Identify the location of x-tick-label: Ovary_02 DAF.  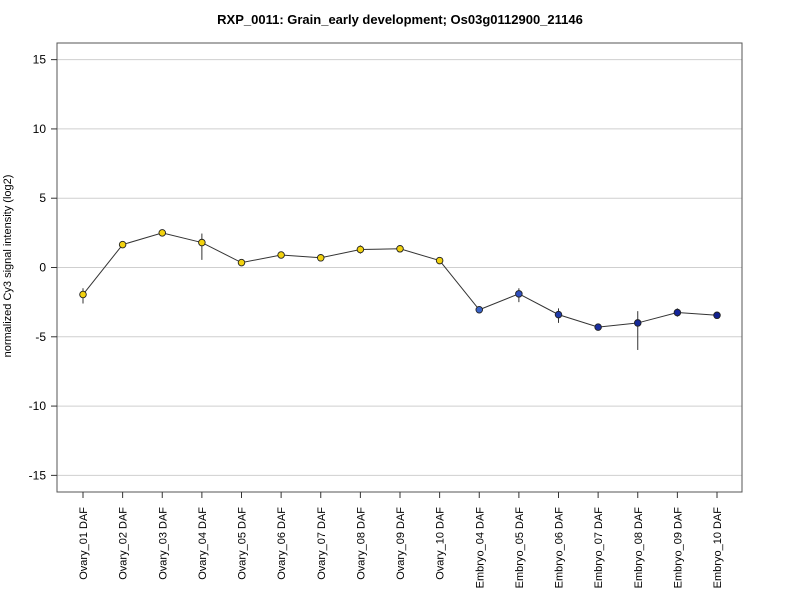
(124, 543).